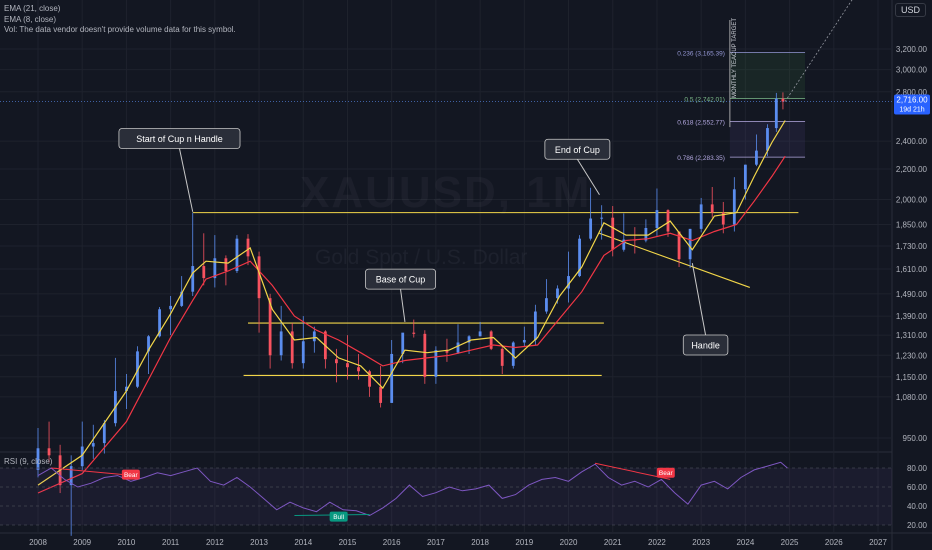  What do you see at coordinates (421, 257) in the screenshot?
I see `symbol-subtitle-watermark: Gold Spot / U.S. Dollar` at bounding box center [421, 257].